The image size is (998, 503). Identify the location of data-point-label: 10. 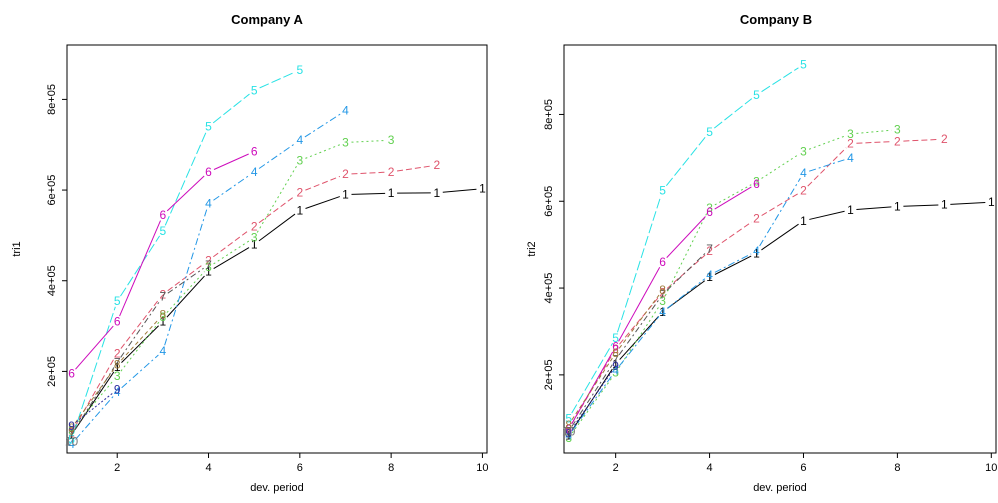
(72, 442).